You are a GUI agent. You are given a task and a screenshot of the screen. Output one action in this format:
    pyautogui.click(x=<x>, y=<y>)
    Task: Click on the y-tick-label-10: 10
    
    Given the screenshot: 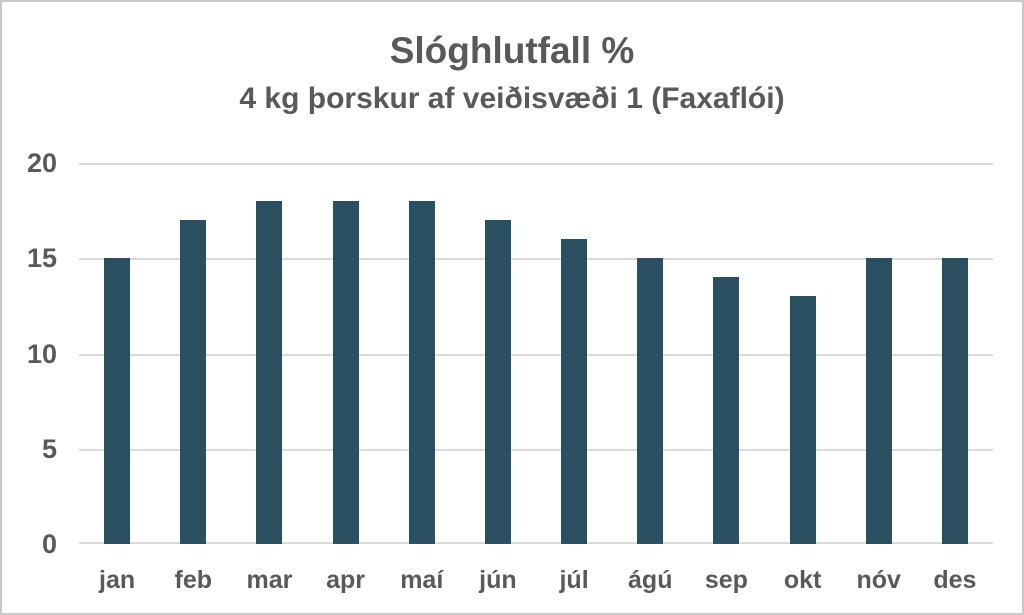 What is the action you would take?
    pyautogui.click(x=41, y=353)
    